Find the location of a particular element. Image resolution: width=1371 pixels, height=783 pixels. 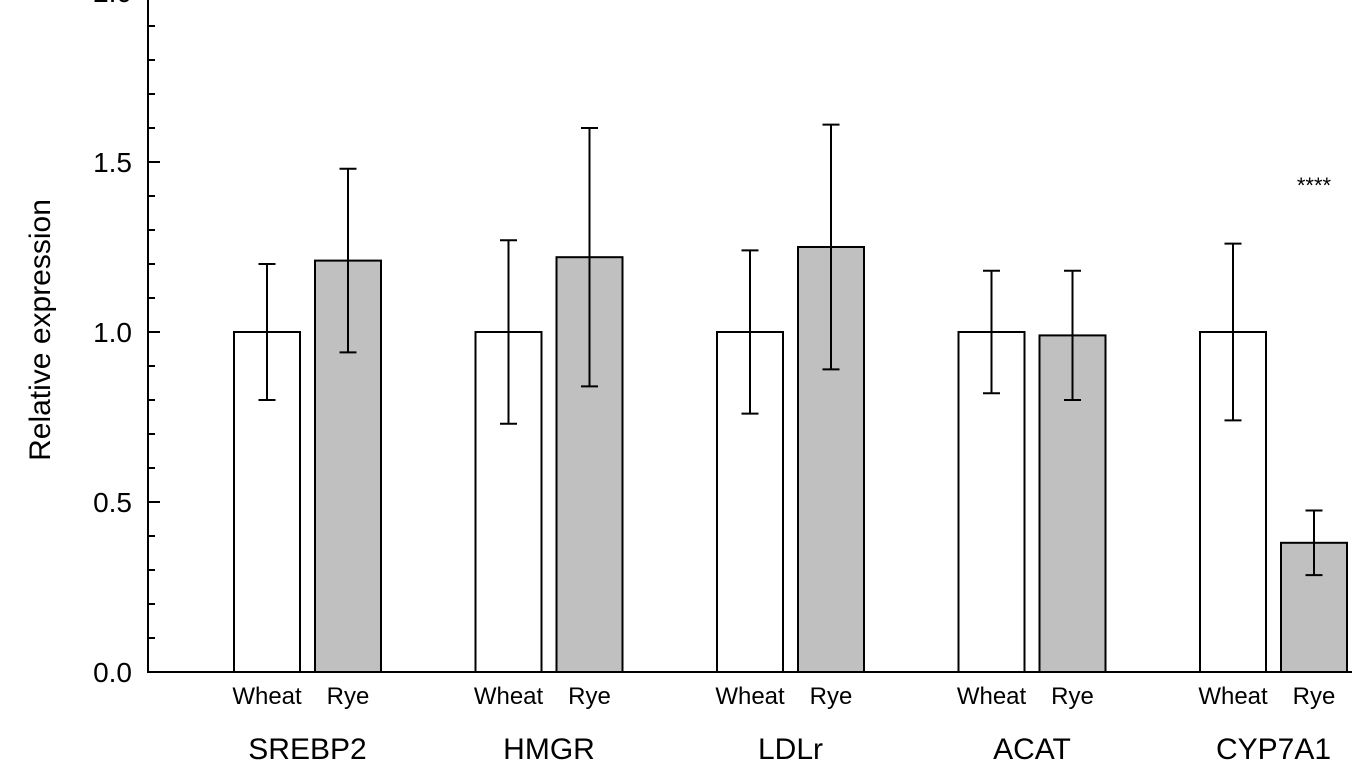

y-tick-label: 1.0 is located at coordinates (112, 332).